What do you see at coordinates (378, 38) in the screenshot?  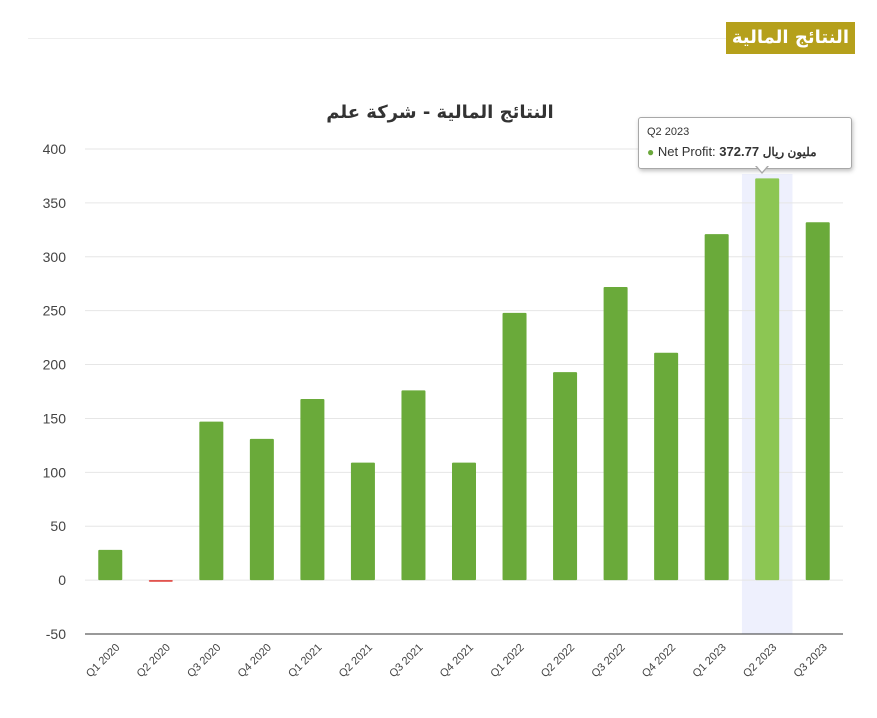 I see `header-divider` at bounding box center [378, 38].